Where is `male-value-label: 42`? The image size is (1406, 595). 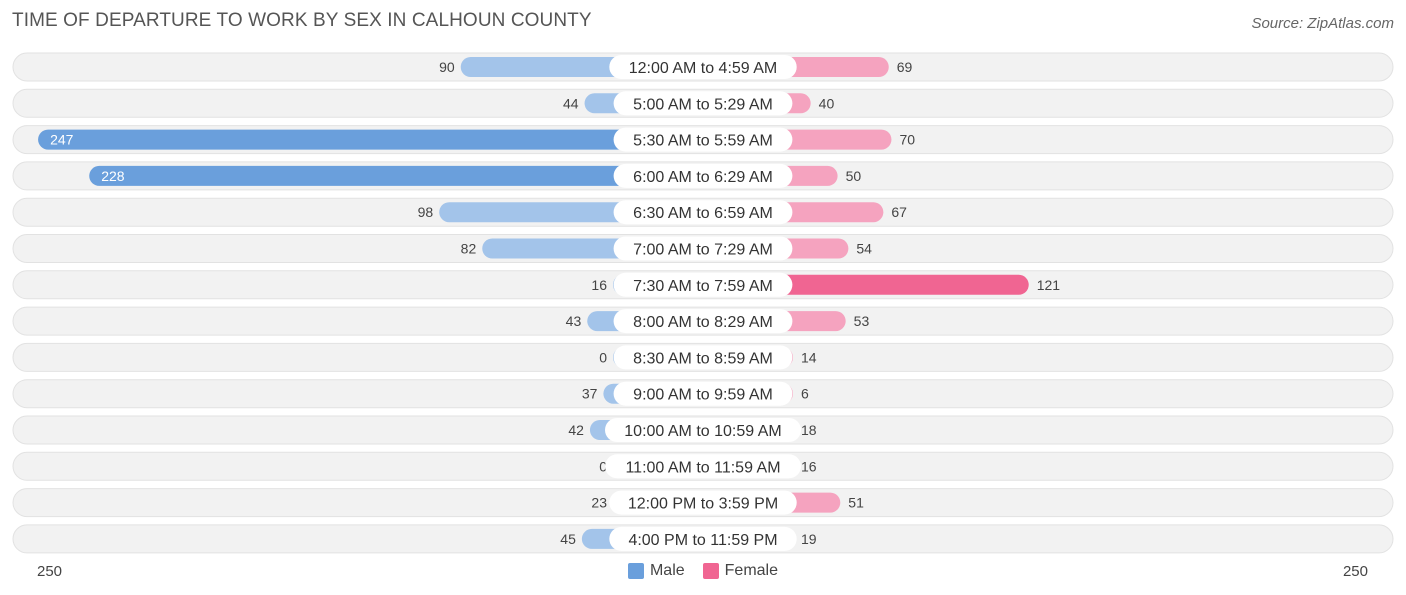
male-value-label: 42 is located at coordinates (576, 430).